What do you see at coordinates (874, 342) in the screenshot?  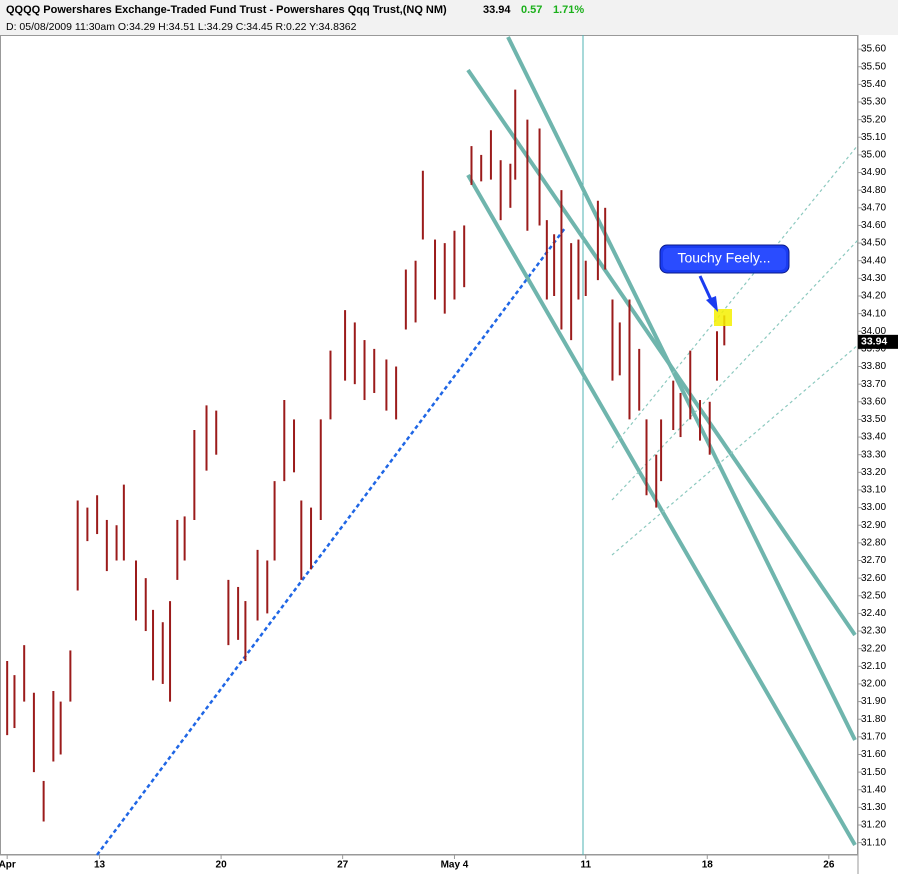 I see `last-price-label: 33.94` at bounding box center [874, 342].